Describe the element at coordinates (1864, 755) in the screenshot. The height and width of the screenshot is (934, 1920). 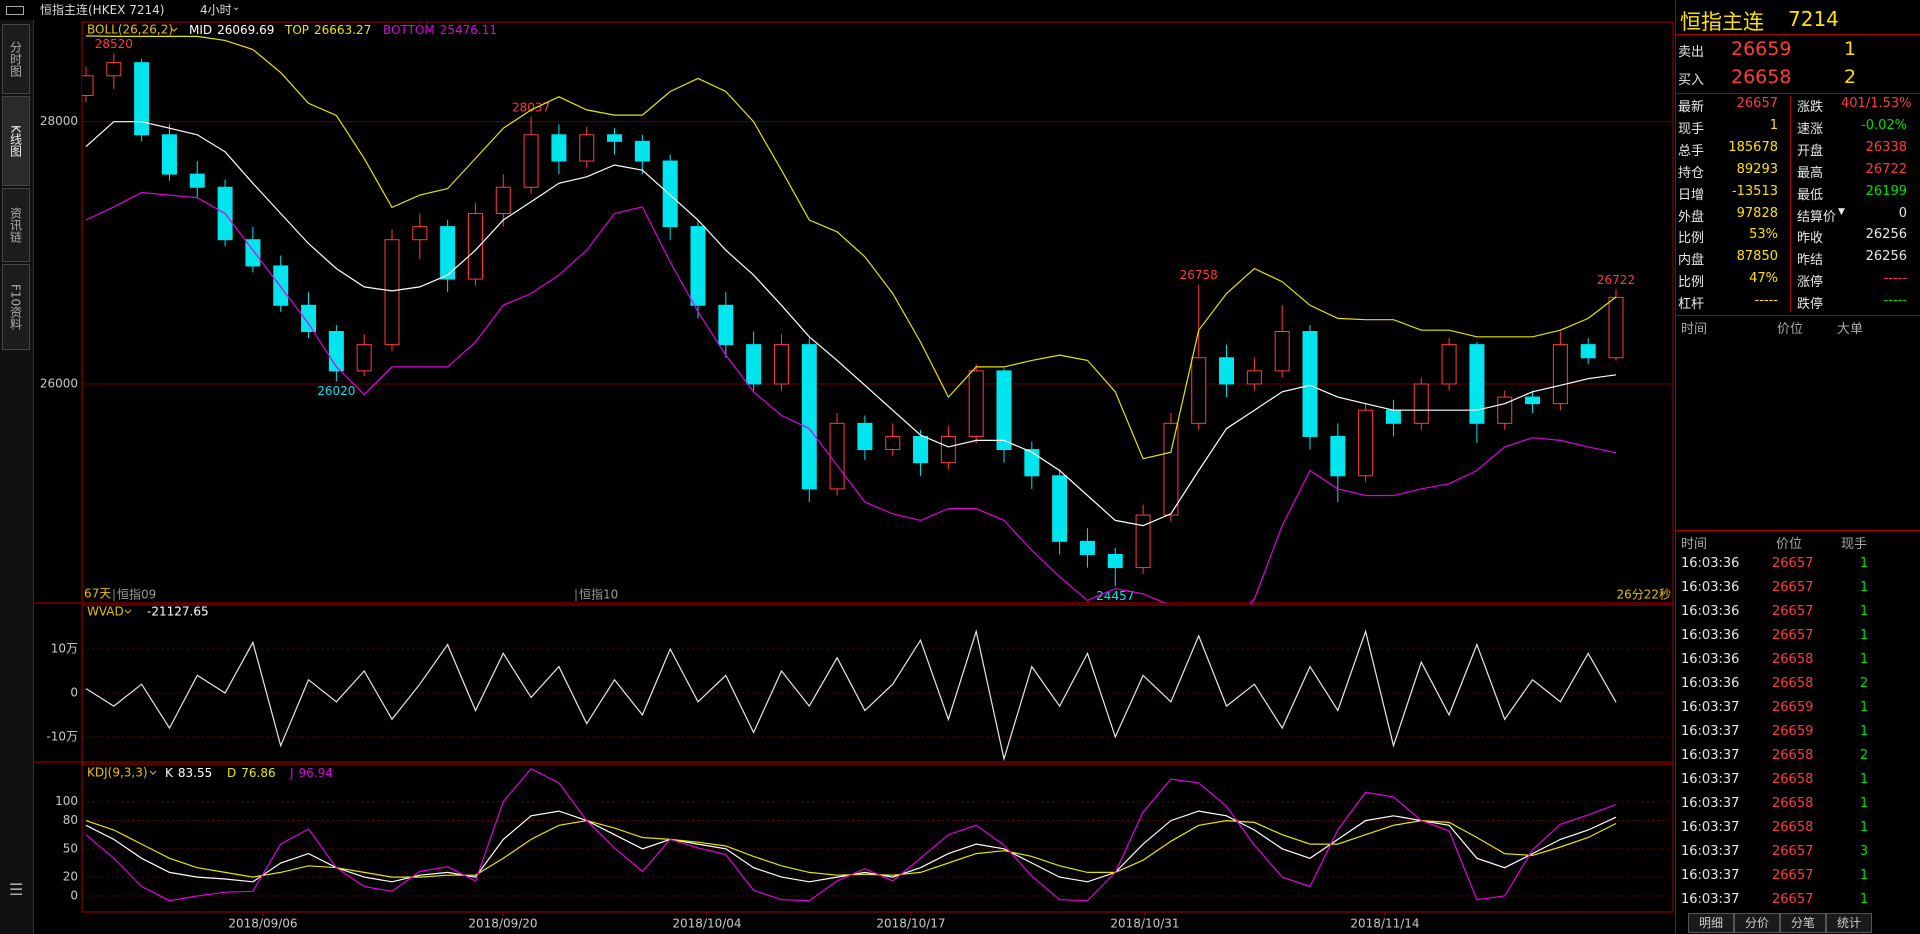
I see `tick-volume: 2` at that location.